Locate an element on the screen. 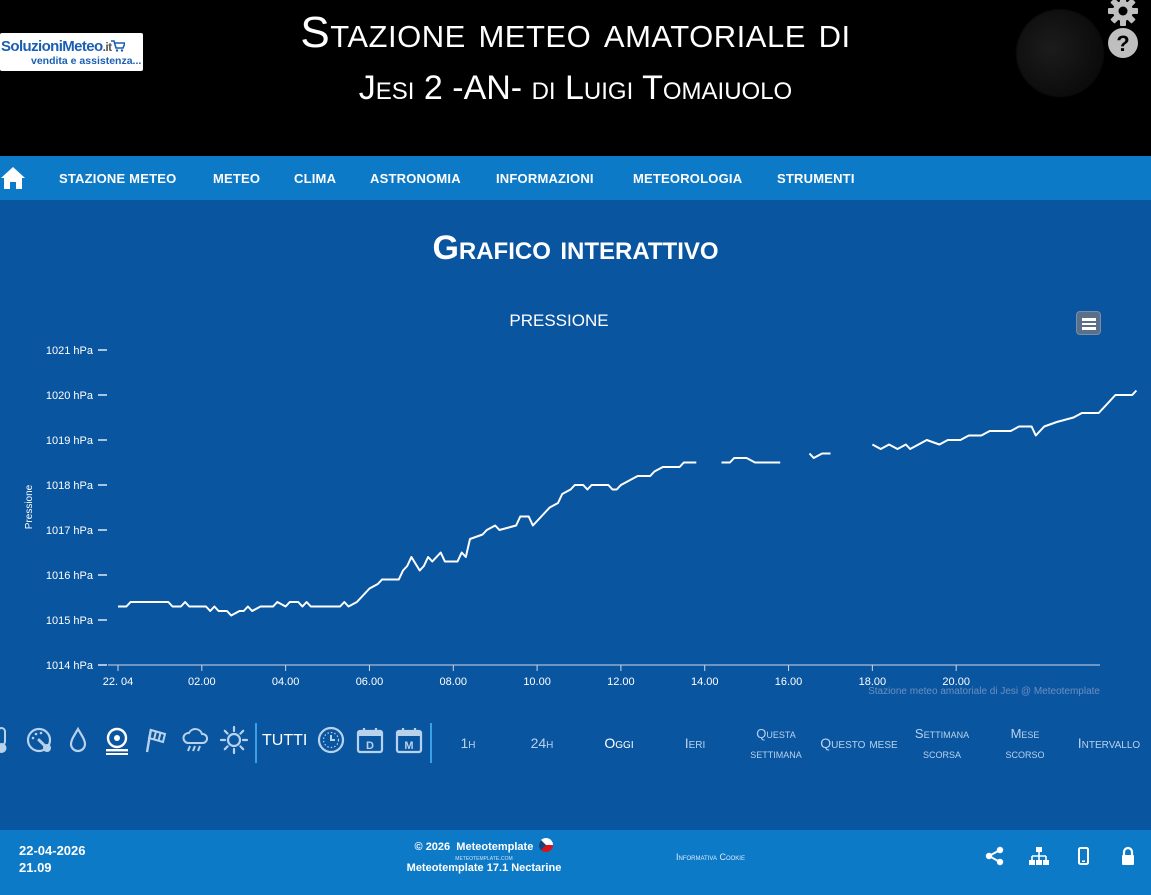 The height and width of the screenshot is (895, 1151). moon-icon is located at coordinates (1060, 53).